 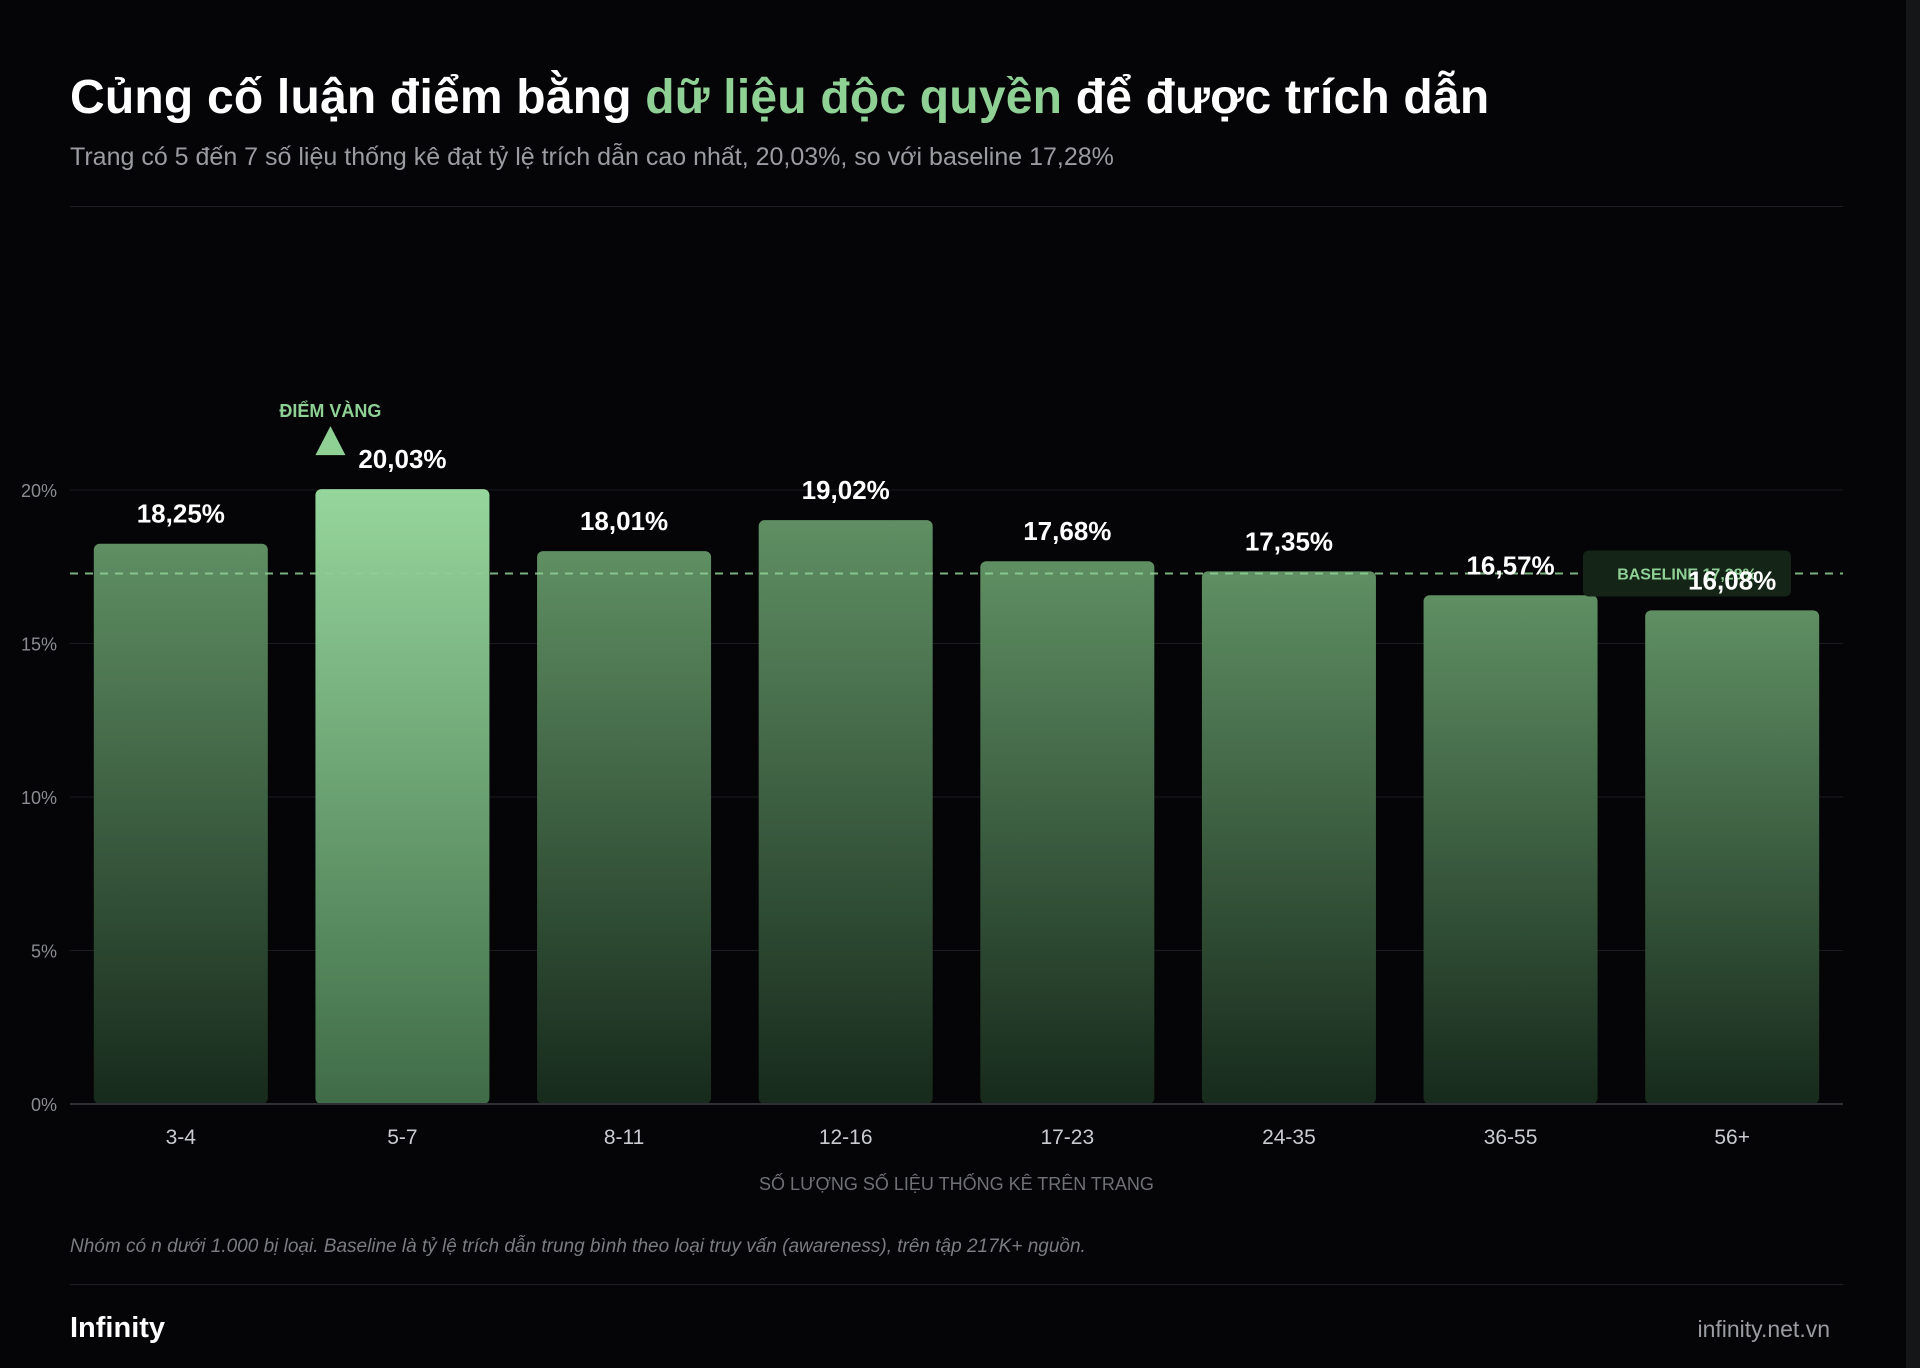 I want to click on x-axis-title: SỐ LƯỢNG SỐ LIỆU THỐNG KÊ TRÊN TRANG, so click(x=956, y=1183).